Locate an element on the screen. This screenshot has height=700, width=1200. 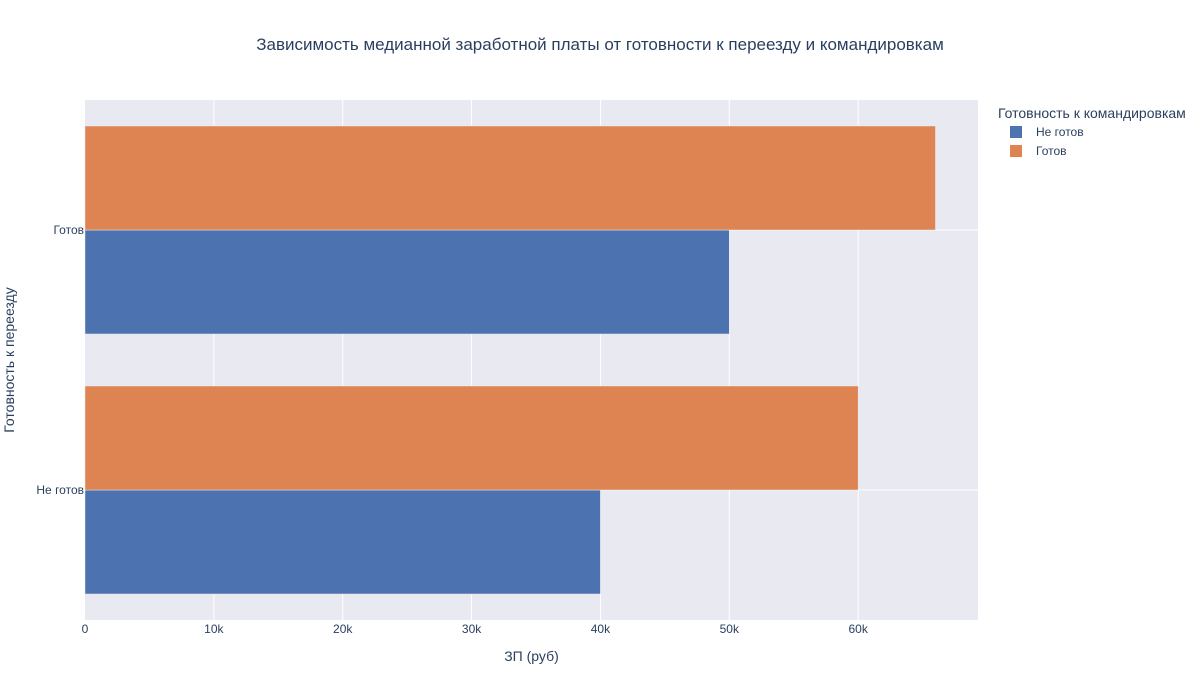
y-axis-title: Готовность к переезду is located at coordinates (9, 359).